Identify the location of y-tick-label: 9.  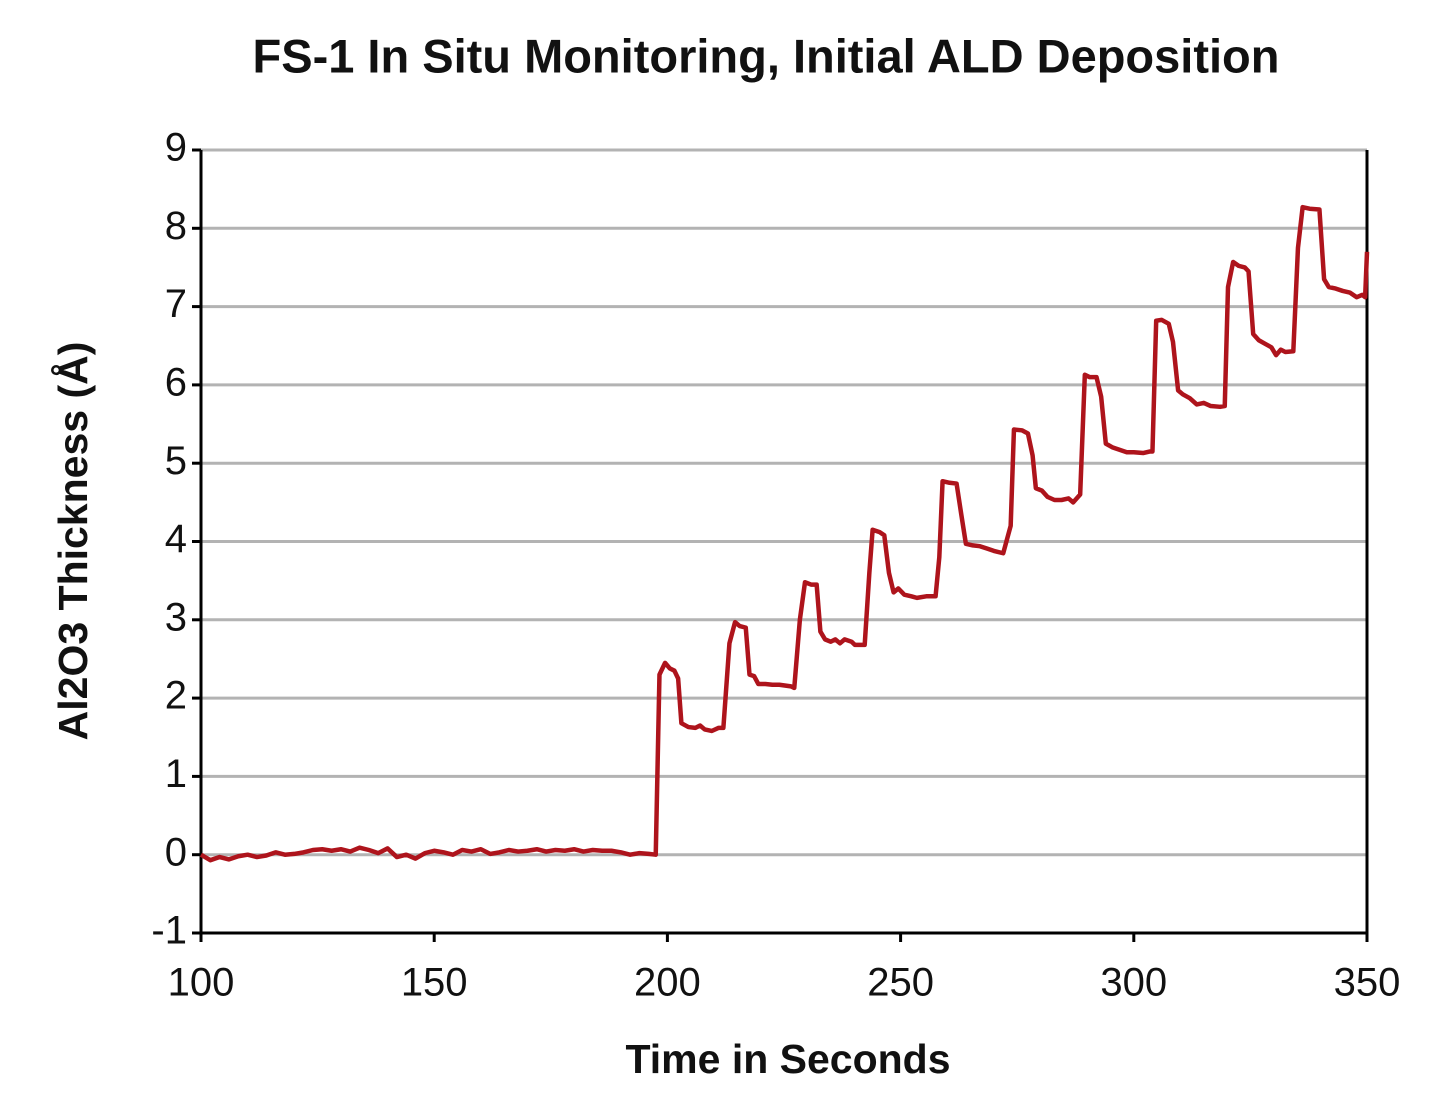
(176, 148).